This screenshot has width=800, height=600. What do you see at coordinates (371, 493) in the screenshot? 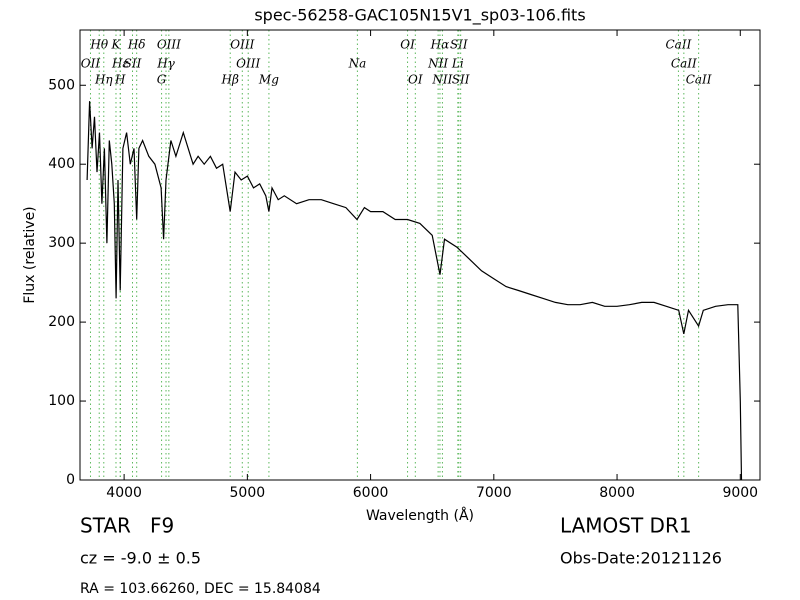
I see `x-tick-label: 6000` at bounding box center [371, 493].